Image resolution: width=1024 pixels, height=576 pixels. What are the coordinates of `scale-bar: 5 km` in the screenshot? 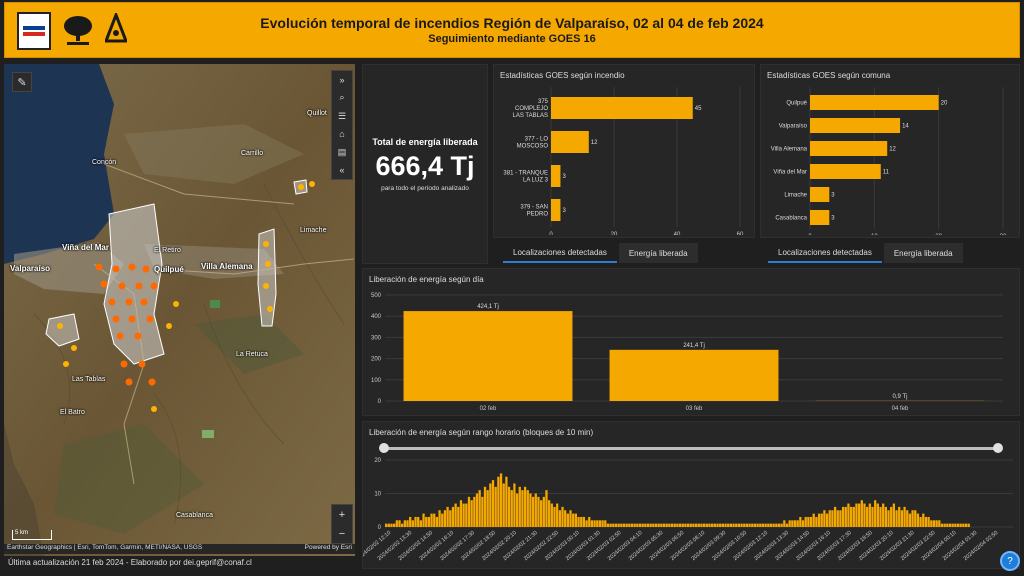 It's located at (32, 535).